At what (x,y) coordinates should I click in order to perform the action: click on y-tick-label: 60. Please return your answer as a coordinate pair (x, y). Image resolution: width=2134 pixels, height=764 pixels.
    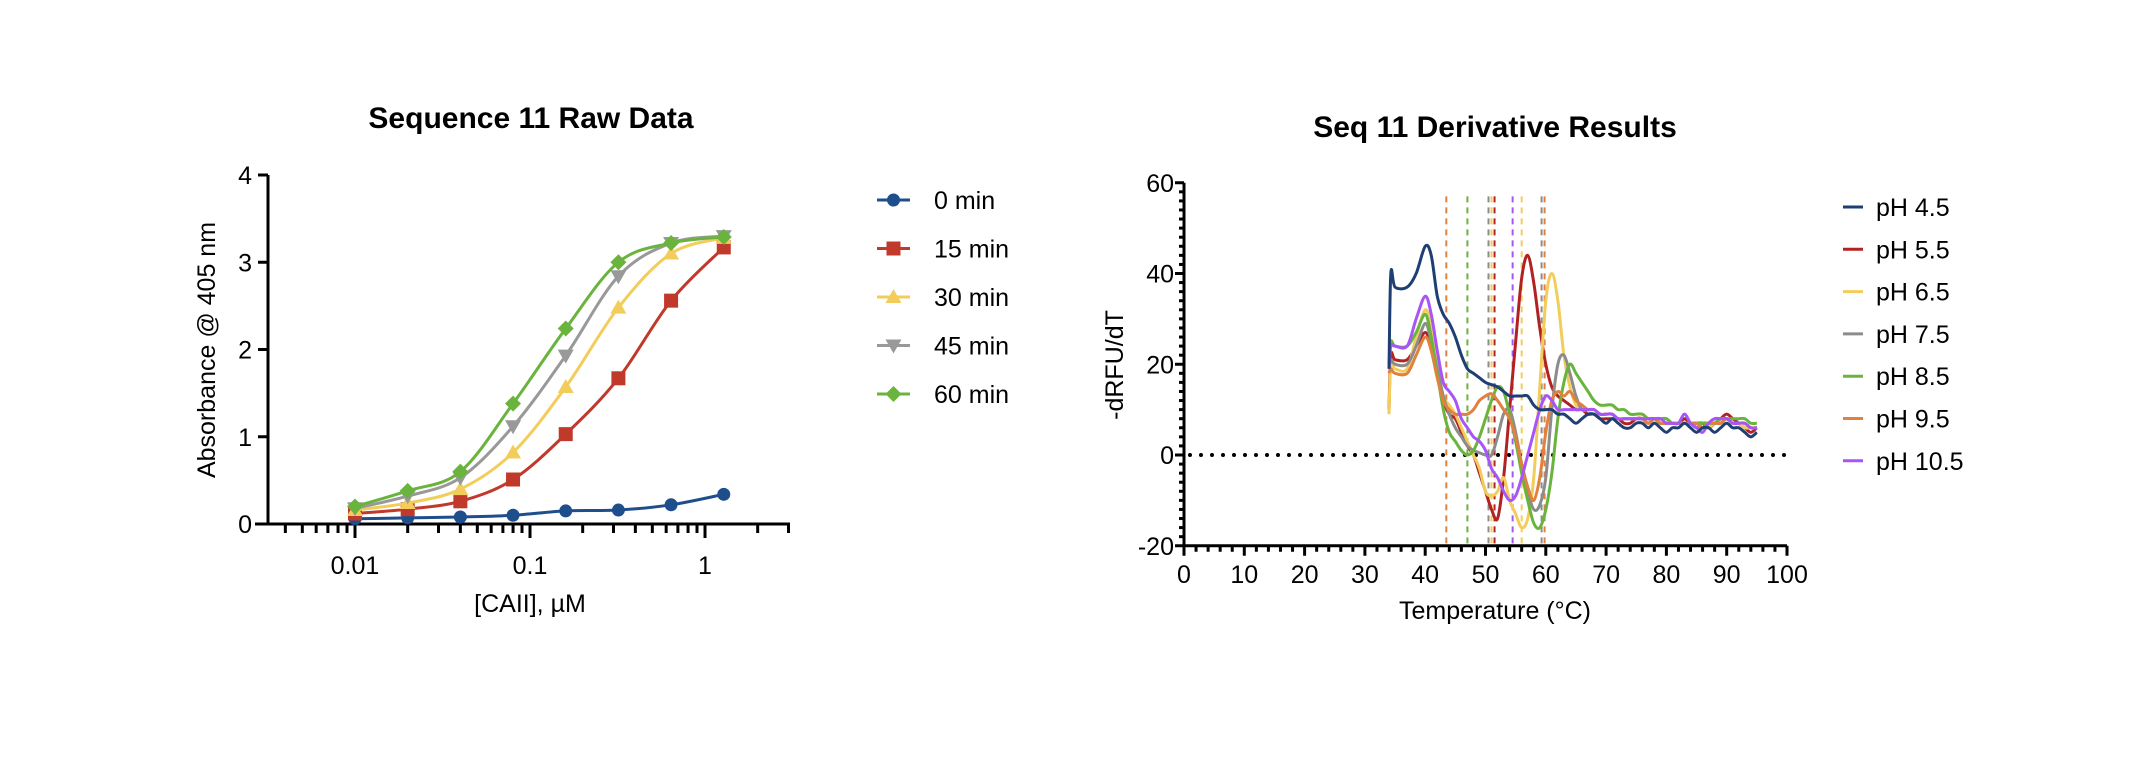
    Looking at the image, I should click on (1160, 184).